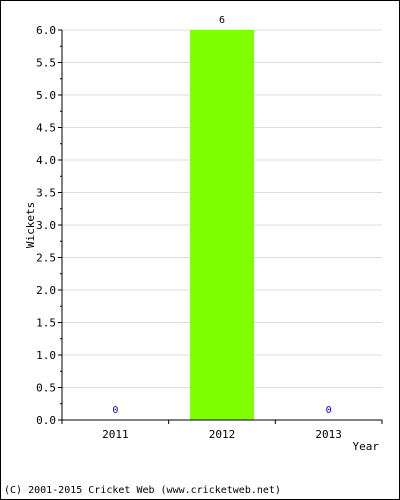 Image resolution: width=400 pixels, height=500 pixels. What do you see at coordinates (46, 160) in the screenshot?
I see `y-tick-label: 4.0` at bounding box center [46, 160].